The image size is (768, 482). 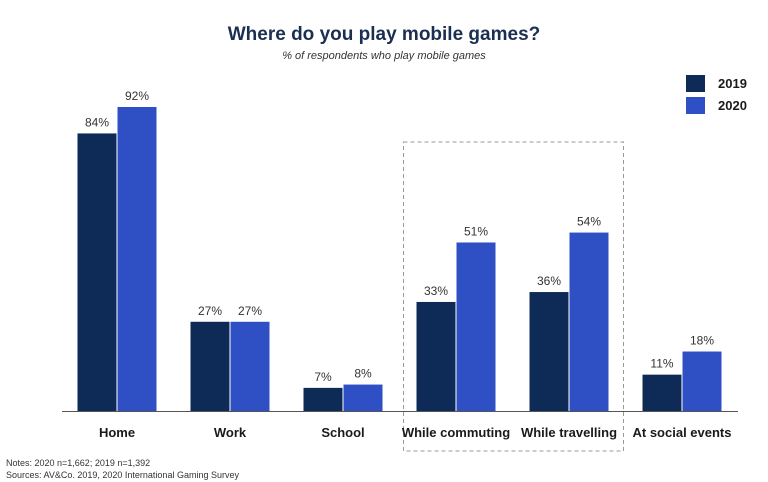 What do you see at coordinates (363, 374) in the screenshot?
I see `data-label: 8%` at bounding box center [363, 374].